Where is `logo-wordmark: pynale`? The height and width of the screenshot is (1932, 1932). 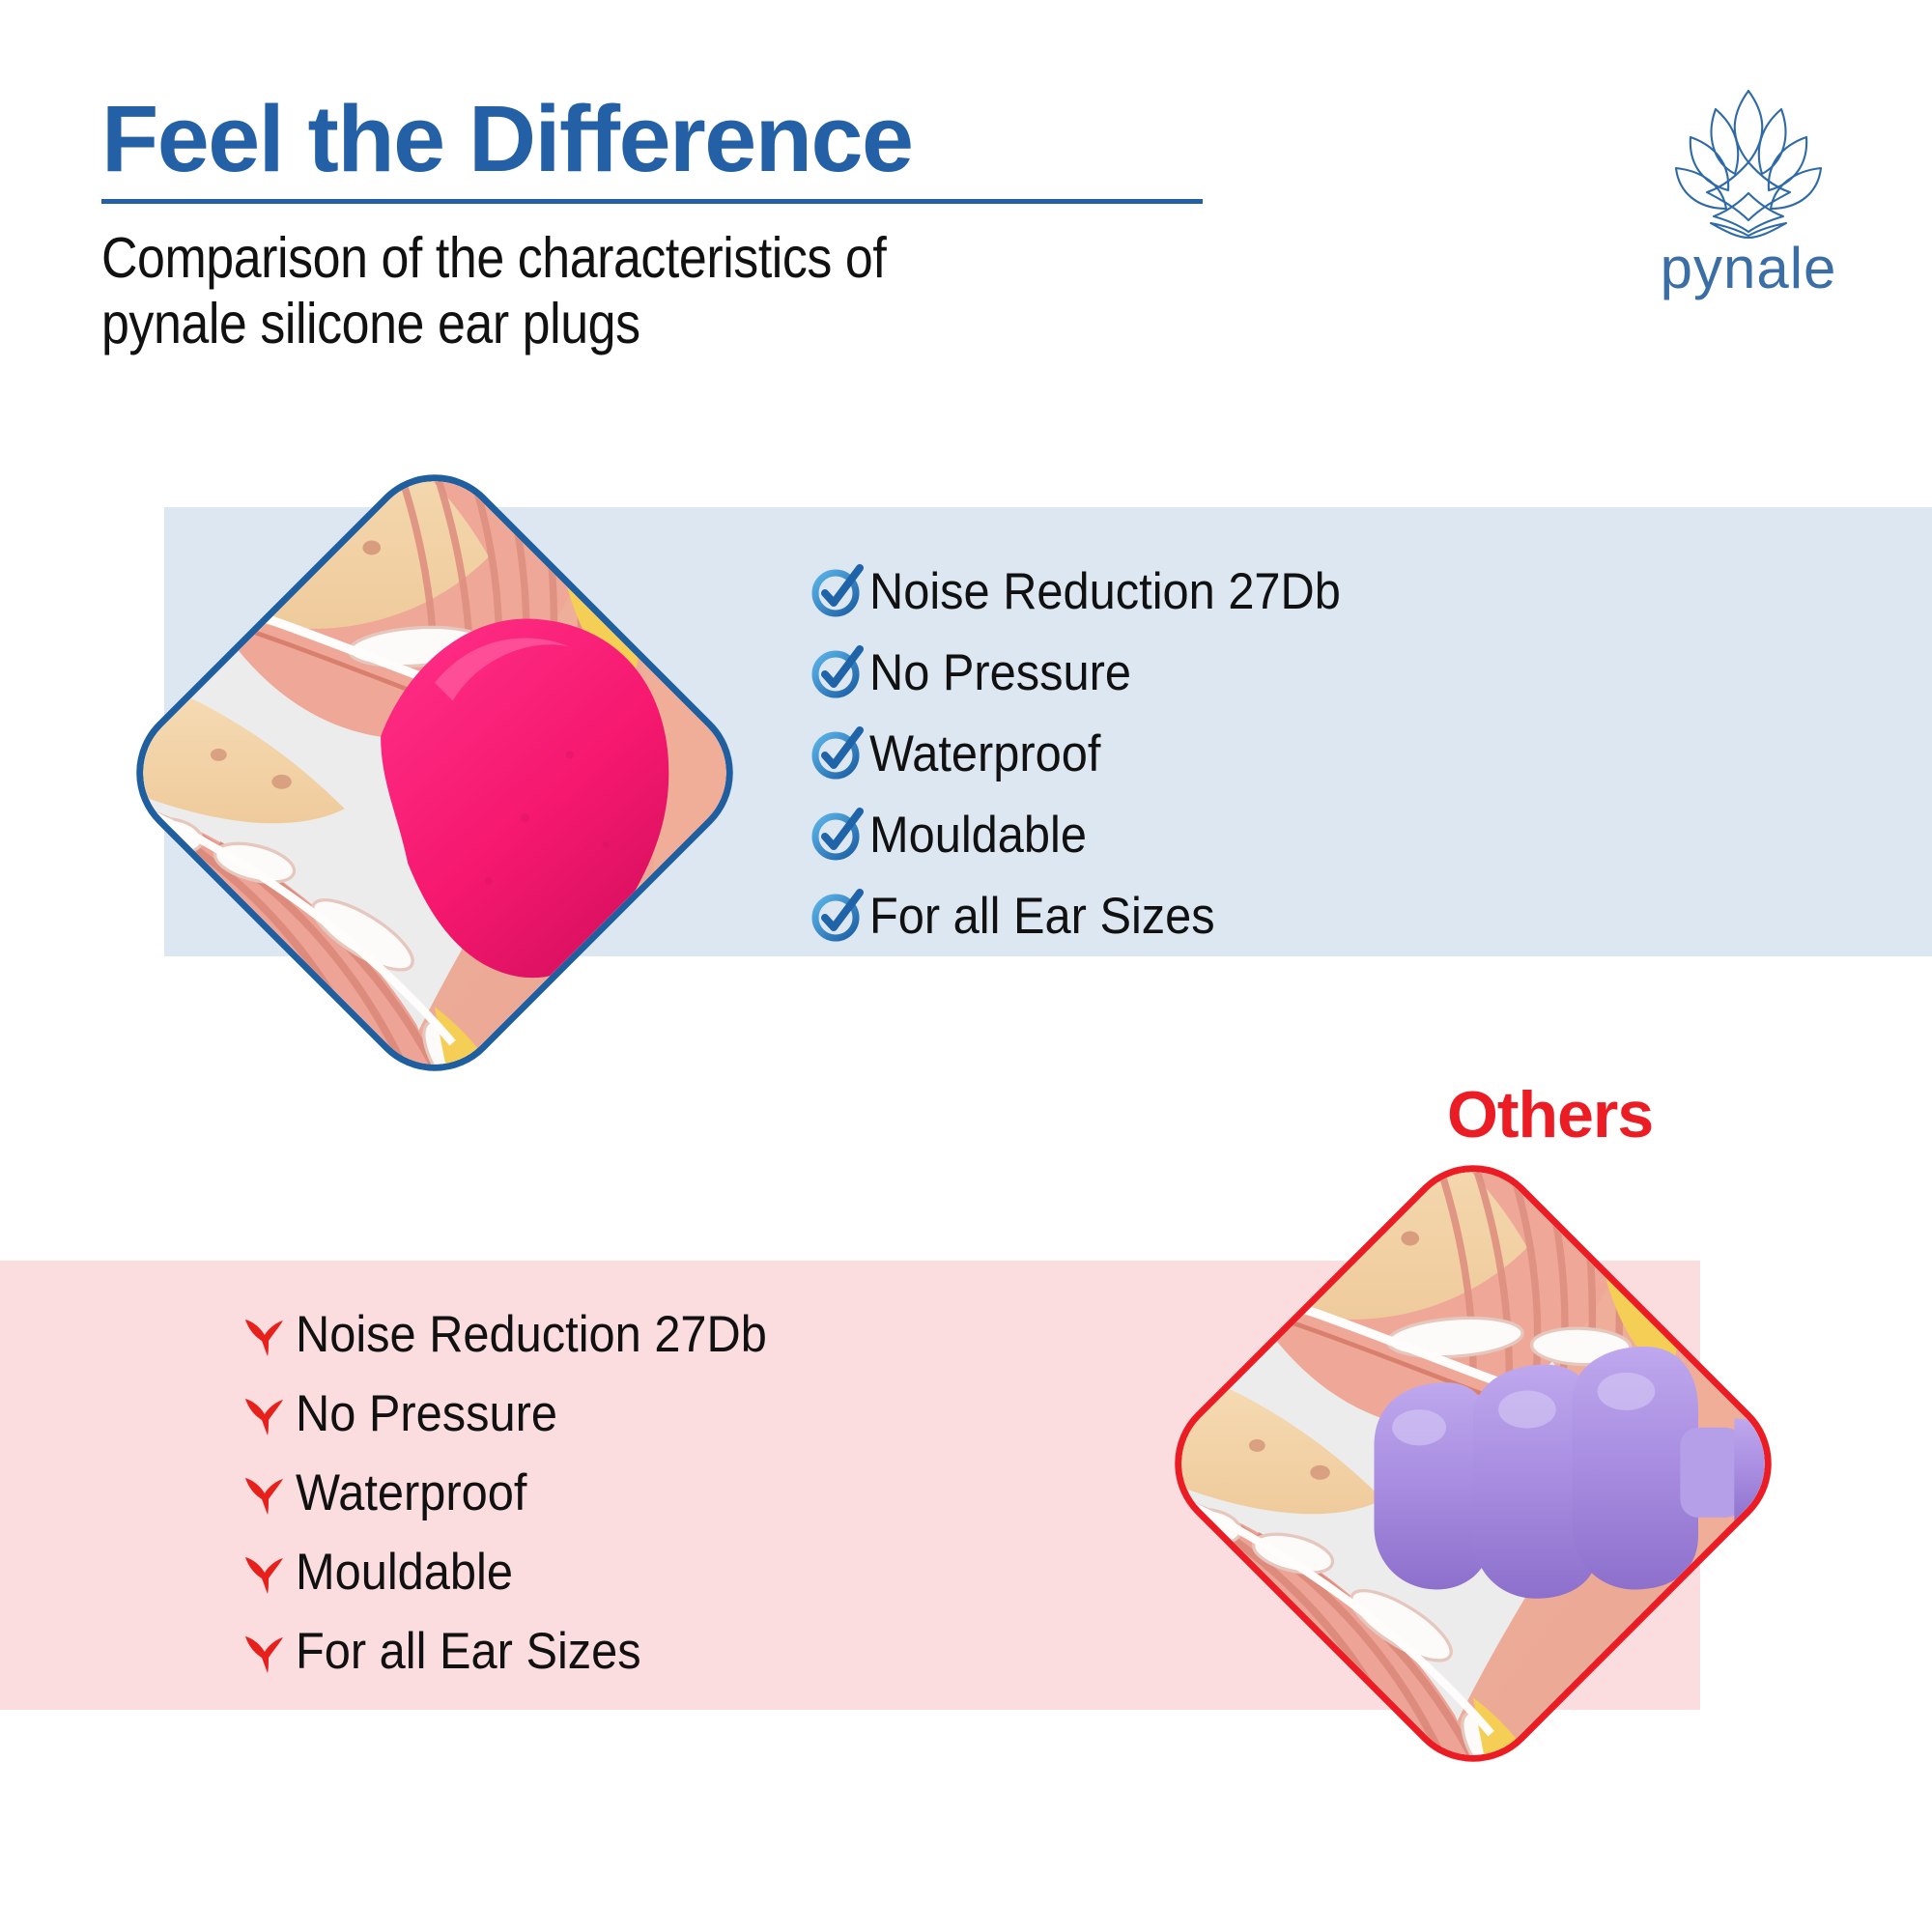
logo-wordmark: pynale is located at coordinates (1748, 268).